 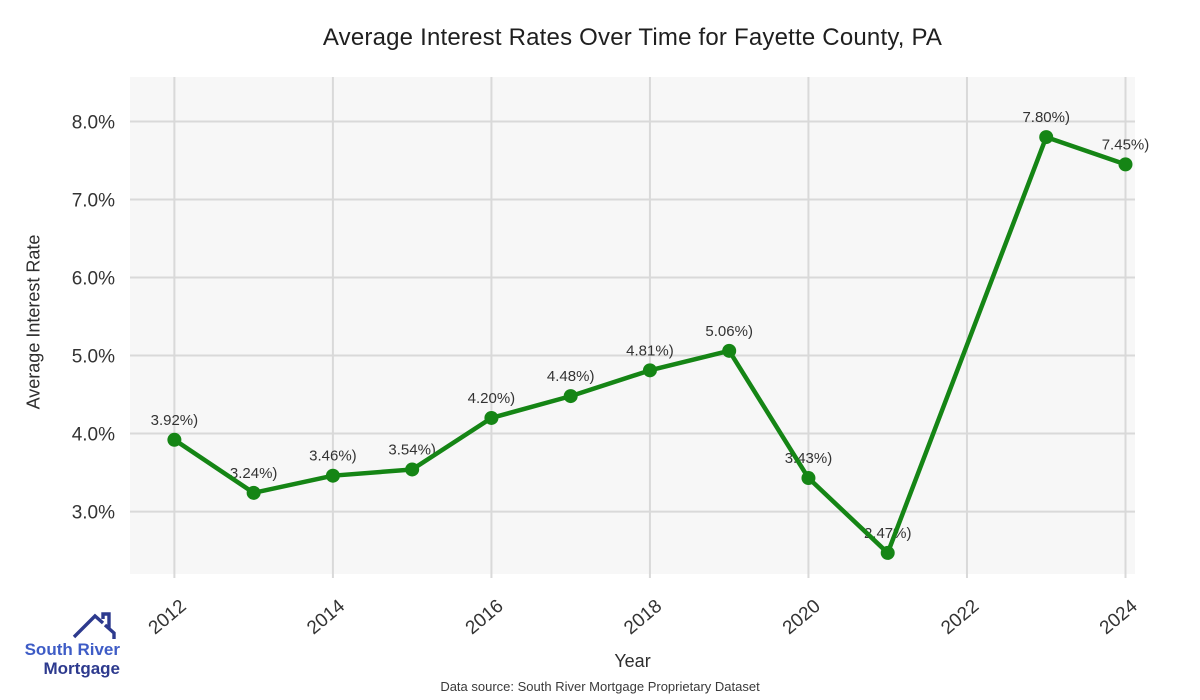 What do you see at coordinates (93, 279) in the screenshot?
I see `y-tick-label: 6.0%` at bounding box center [93, 279].